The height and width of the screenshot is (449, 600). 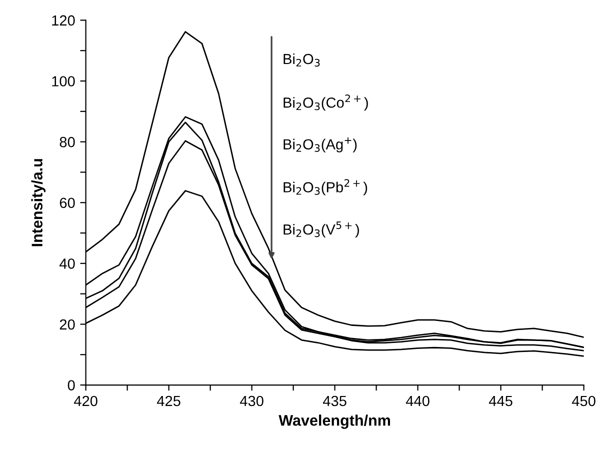 I want to click on y-tick-label: 60, so click(x=67, y=203).